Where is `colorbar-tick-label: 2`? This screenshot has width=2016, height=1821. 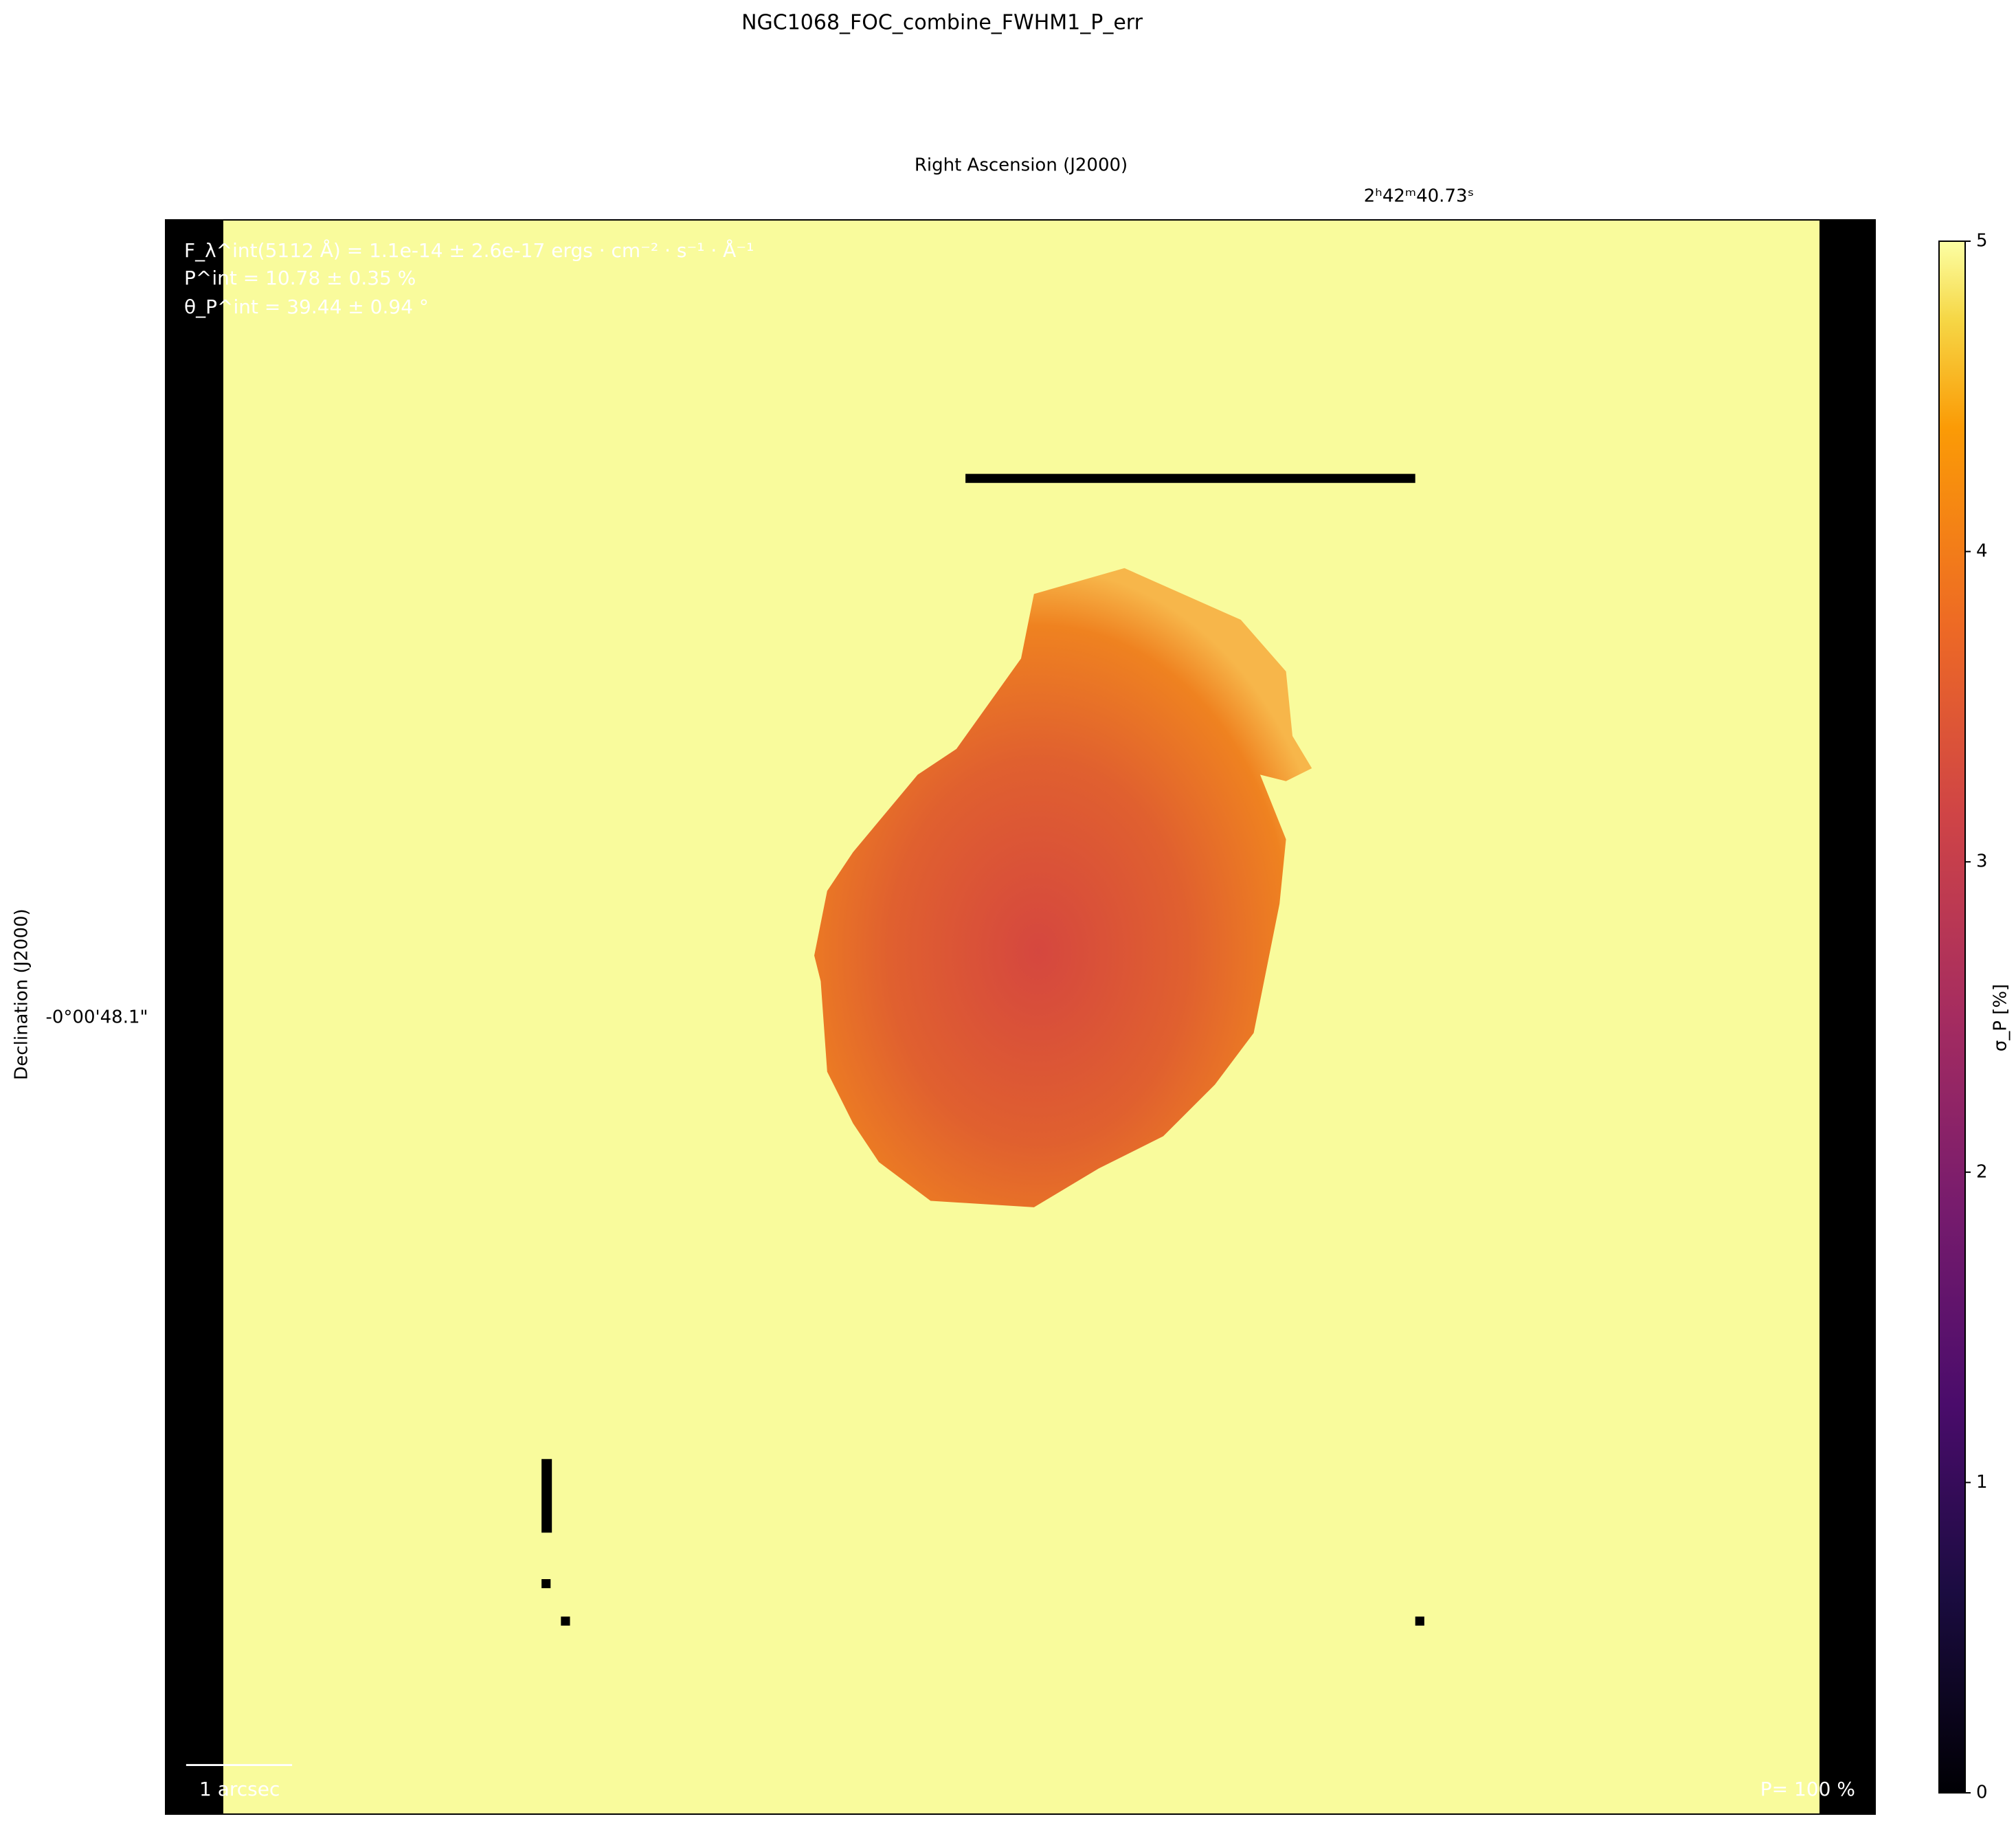
colorbar-tick-label: 2 is located at coordinates (1982, 1171).